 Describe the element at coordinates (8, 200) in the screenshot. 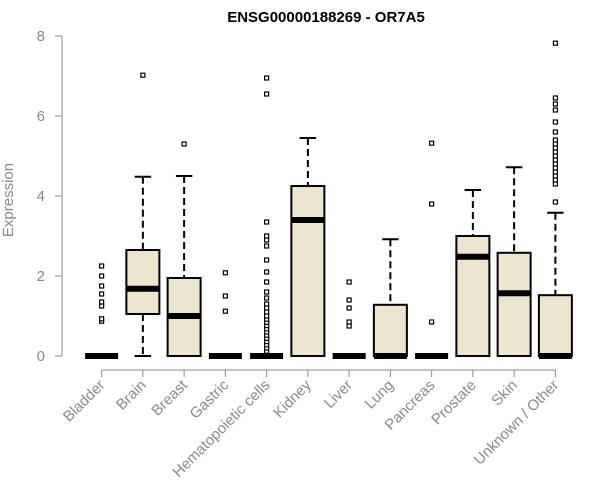

I see `y-axis-label: Expression` at that location.